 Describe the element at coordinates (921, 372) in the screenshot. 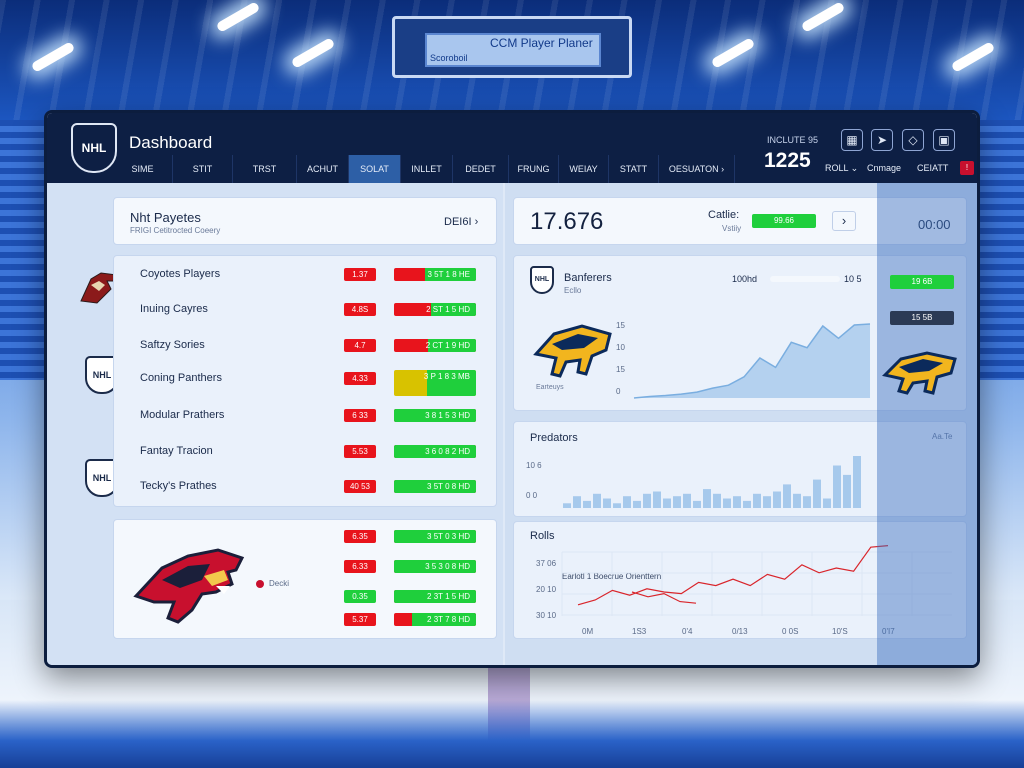

I see `predators-logo-small` at that location.